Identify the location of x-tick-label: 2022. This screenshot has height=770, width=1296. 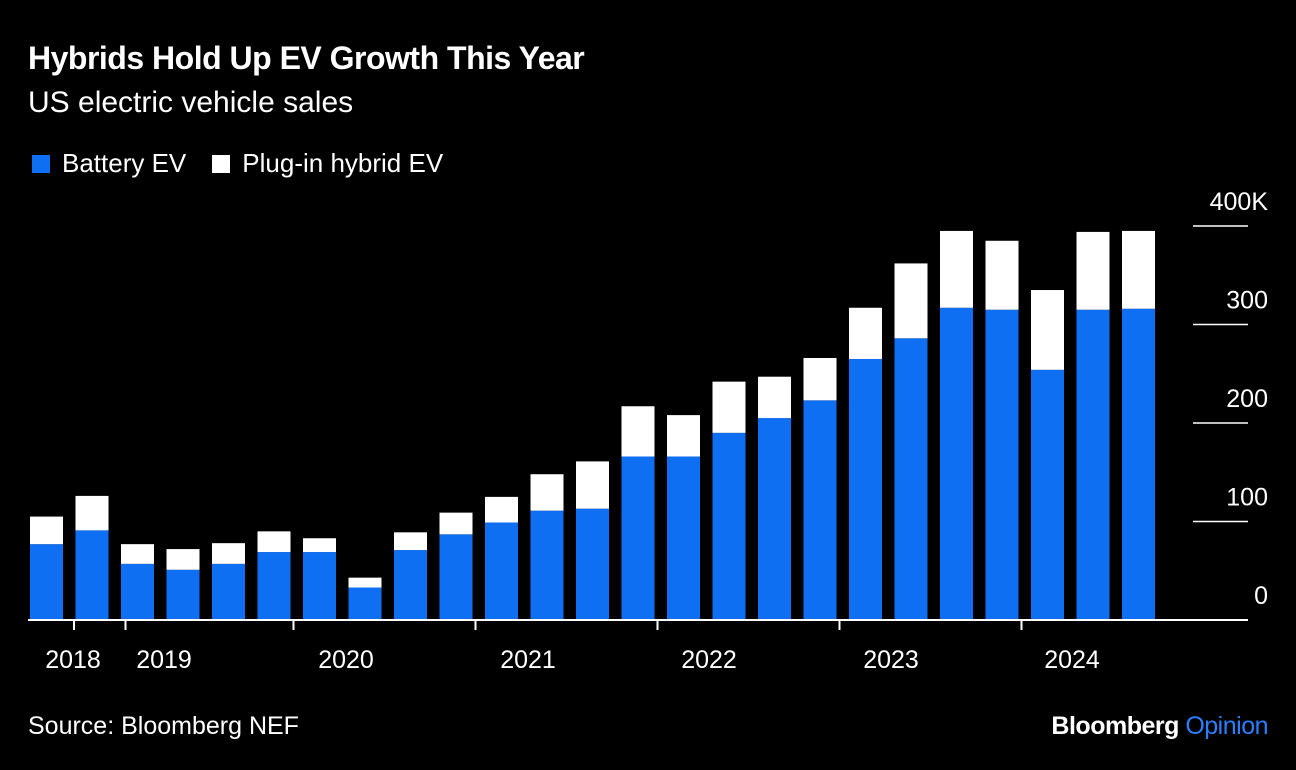
(709, 660).